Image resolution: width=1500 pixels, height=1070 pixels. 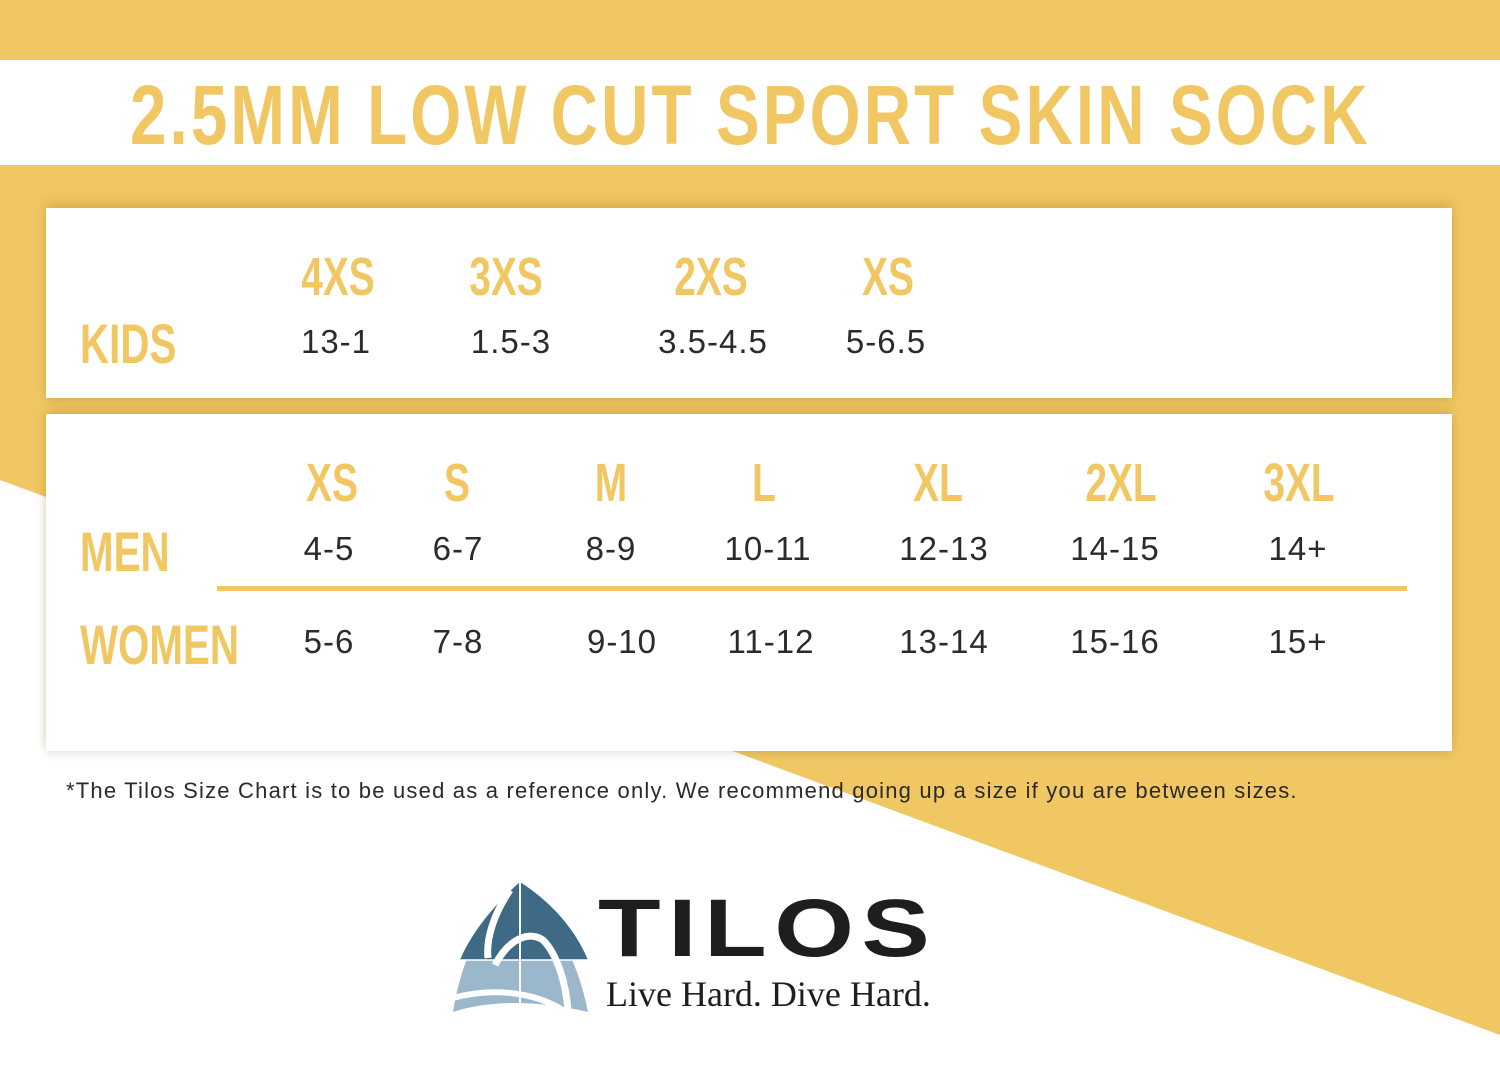 I want to click on tilos-triangle-icon, so click(x=520, y=950).